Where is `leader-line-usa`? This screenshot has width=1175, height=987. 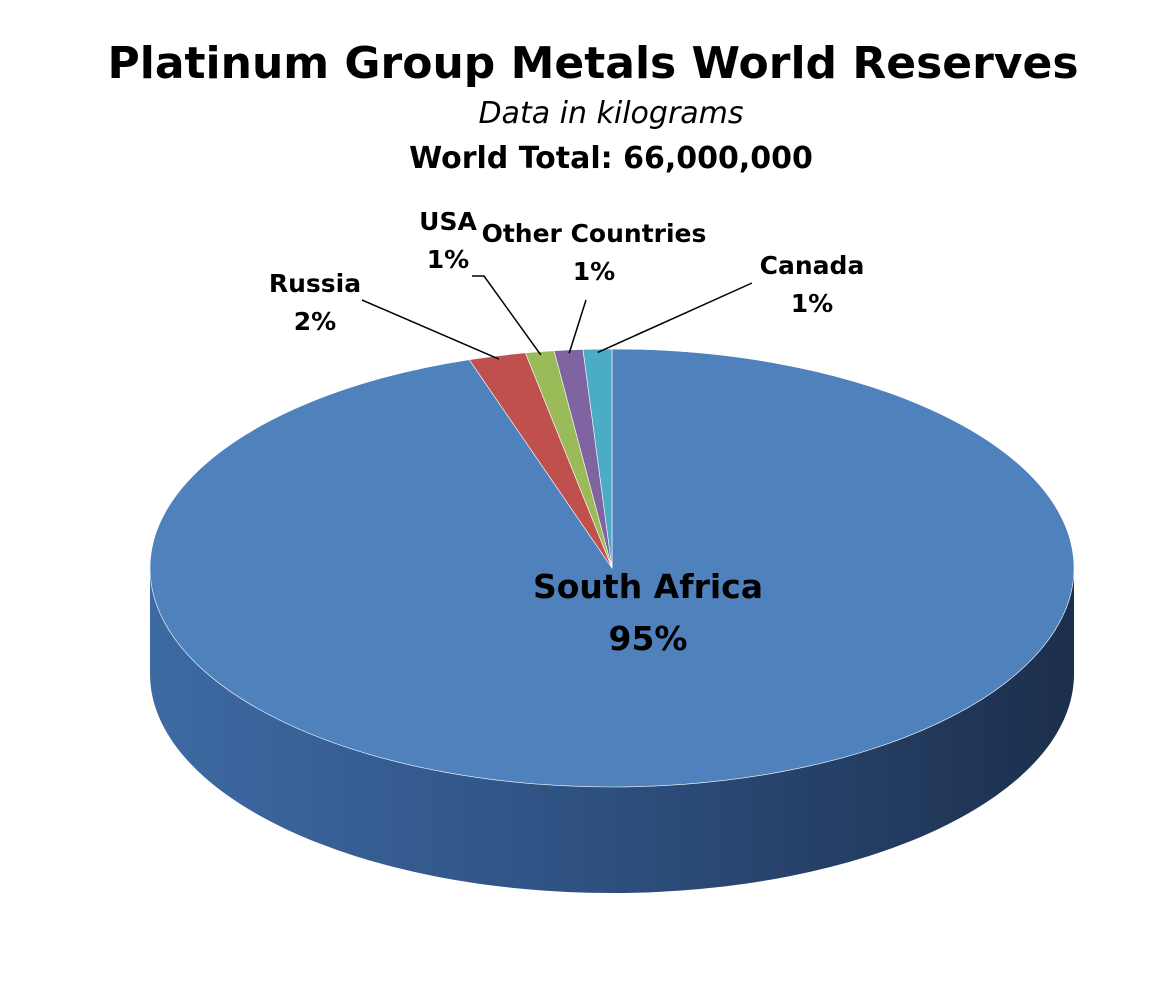 leader-line-usa is located at coordinates (507, 315).